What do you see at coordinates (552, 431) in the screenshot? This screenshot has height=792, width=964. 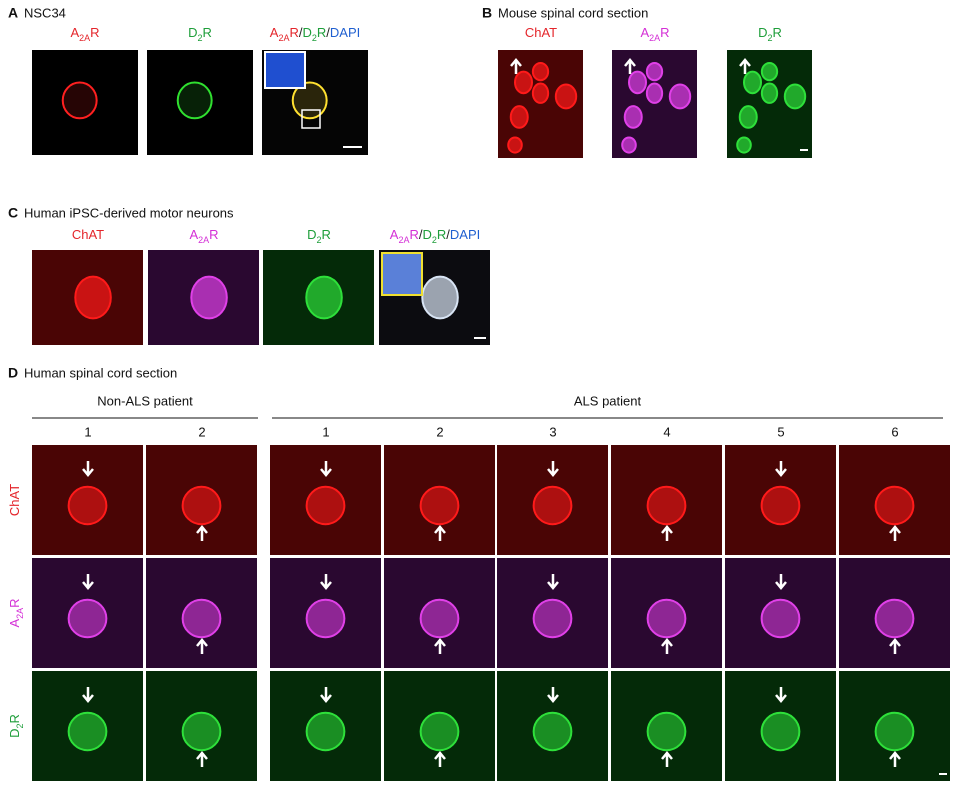 I see `column-number: 3` at bounding box center [552, 431].